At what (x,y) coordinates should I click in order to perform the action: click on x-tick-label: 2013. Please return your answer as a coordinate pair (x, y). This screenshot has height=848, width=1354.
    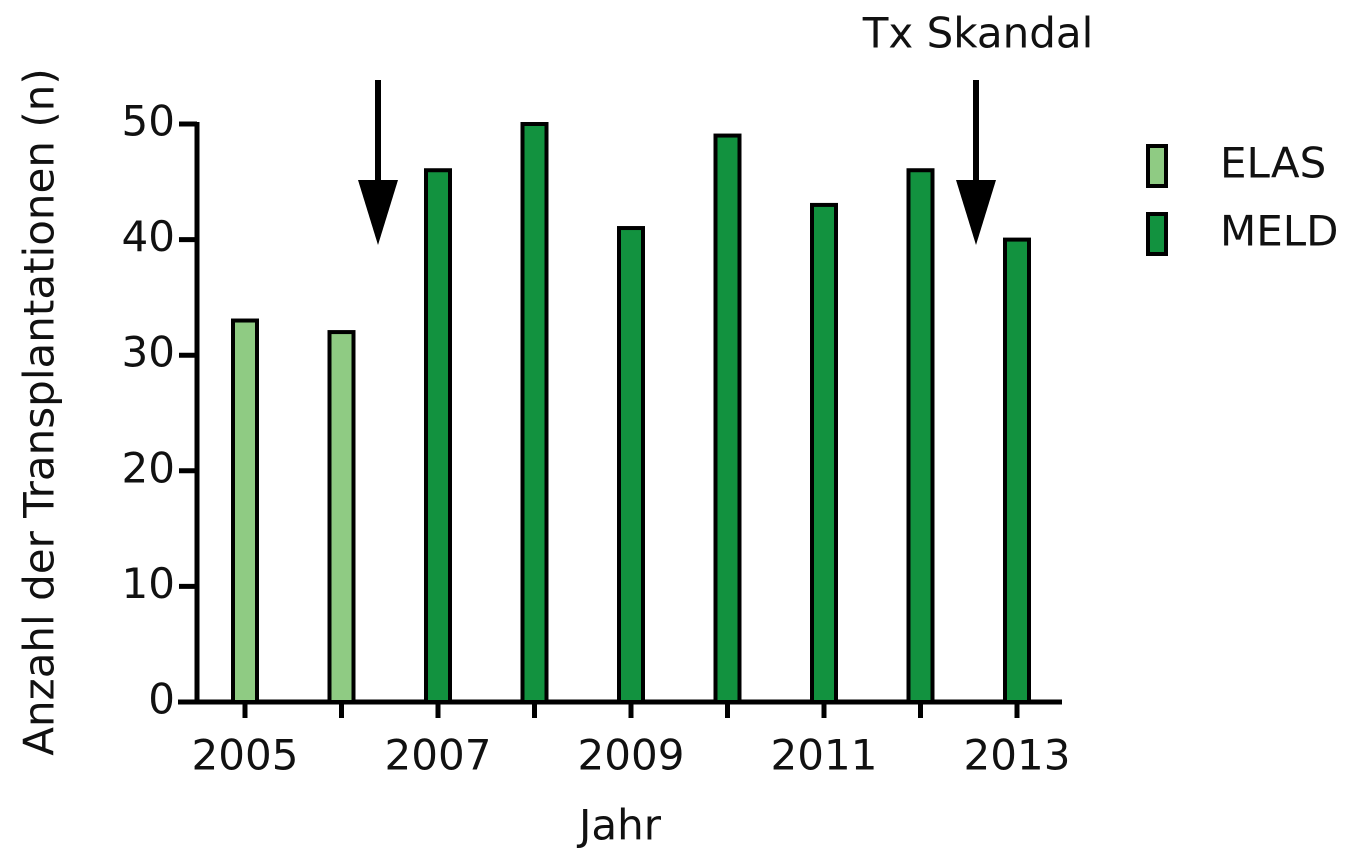
    Looking at the image, I should click on (1017, 755).